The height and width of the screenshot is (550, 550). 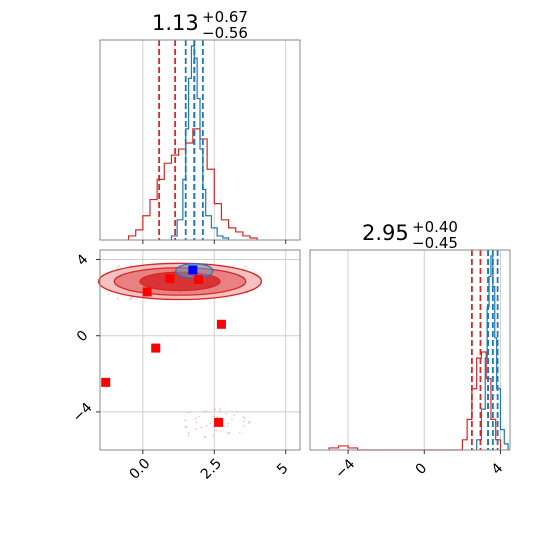 What do you see at coordinates (283, 469) in the screenshot?
I see `joint-xtick-label-2: 5` at bounding box center [283, 469].